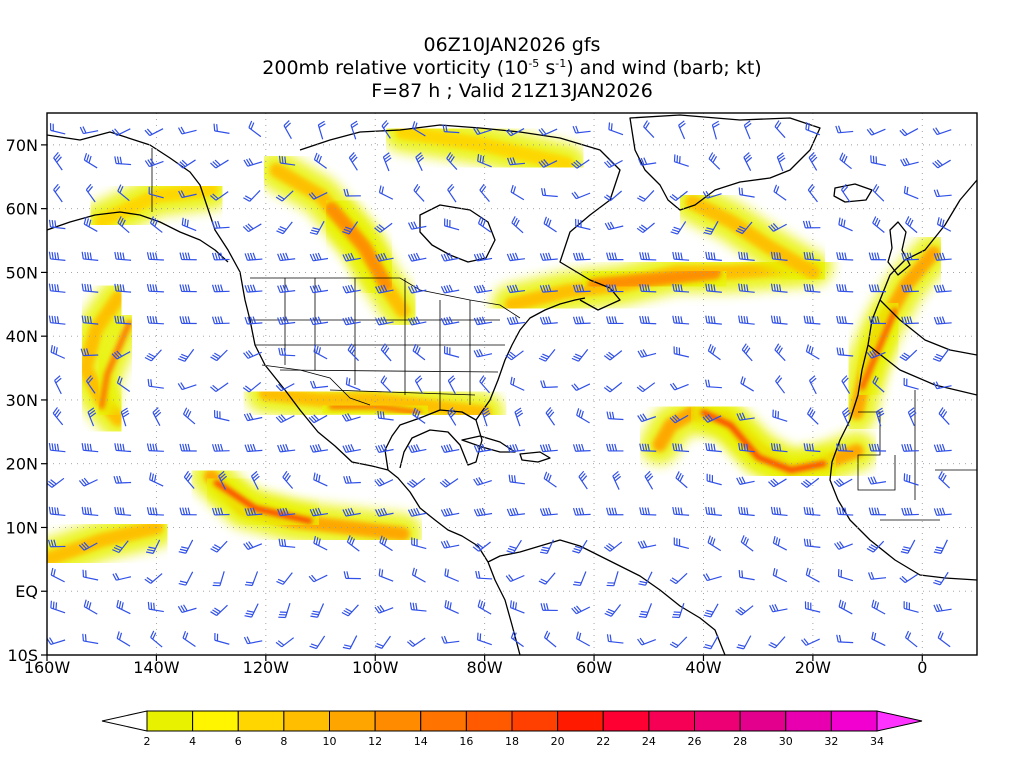 The height and width of the screenshot is (768, 1024). What do you see at coordinates (105, 543) in the screenshot?
I see `vorticity-band` at bounding box center [105, 543].